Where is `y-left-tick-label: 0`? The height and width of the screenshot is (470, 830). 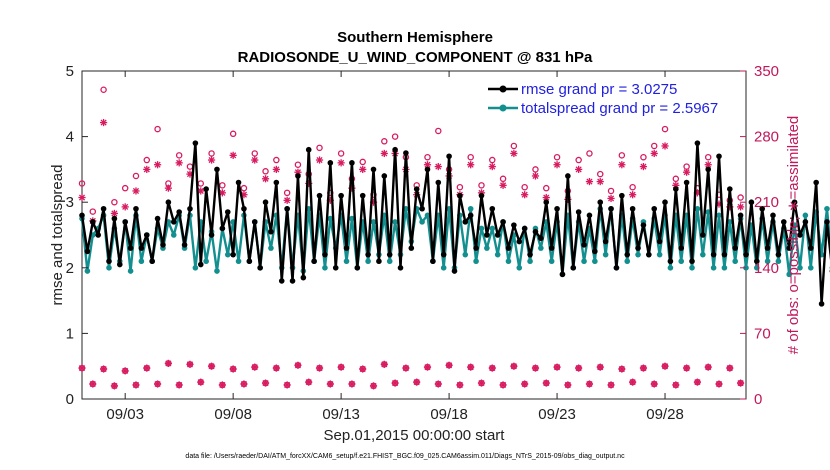 y-left-tick-label: 0 is located at coordinates (70, 399).